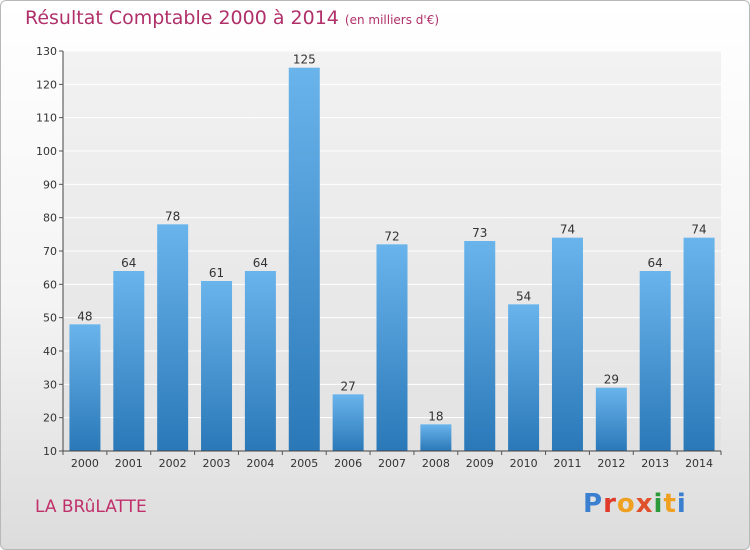  What do you see at coordinates (129, 463) in the screenshot?
I see `x-tick-label-2001: 2001` at bounding box center [129, 463].